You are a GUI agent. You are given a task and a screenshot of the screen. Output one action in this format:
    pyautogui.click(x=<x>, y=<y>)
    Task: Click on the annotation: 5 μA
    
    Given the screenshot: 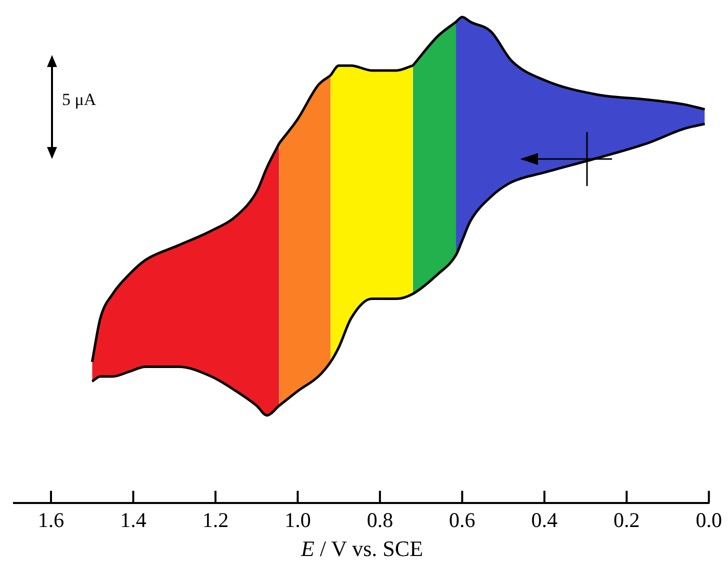 What is the action you would take?
    pyautogui.click(x=79, y=100)
    